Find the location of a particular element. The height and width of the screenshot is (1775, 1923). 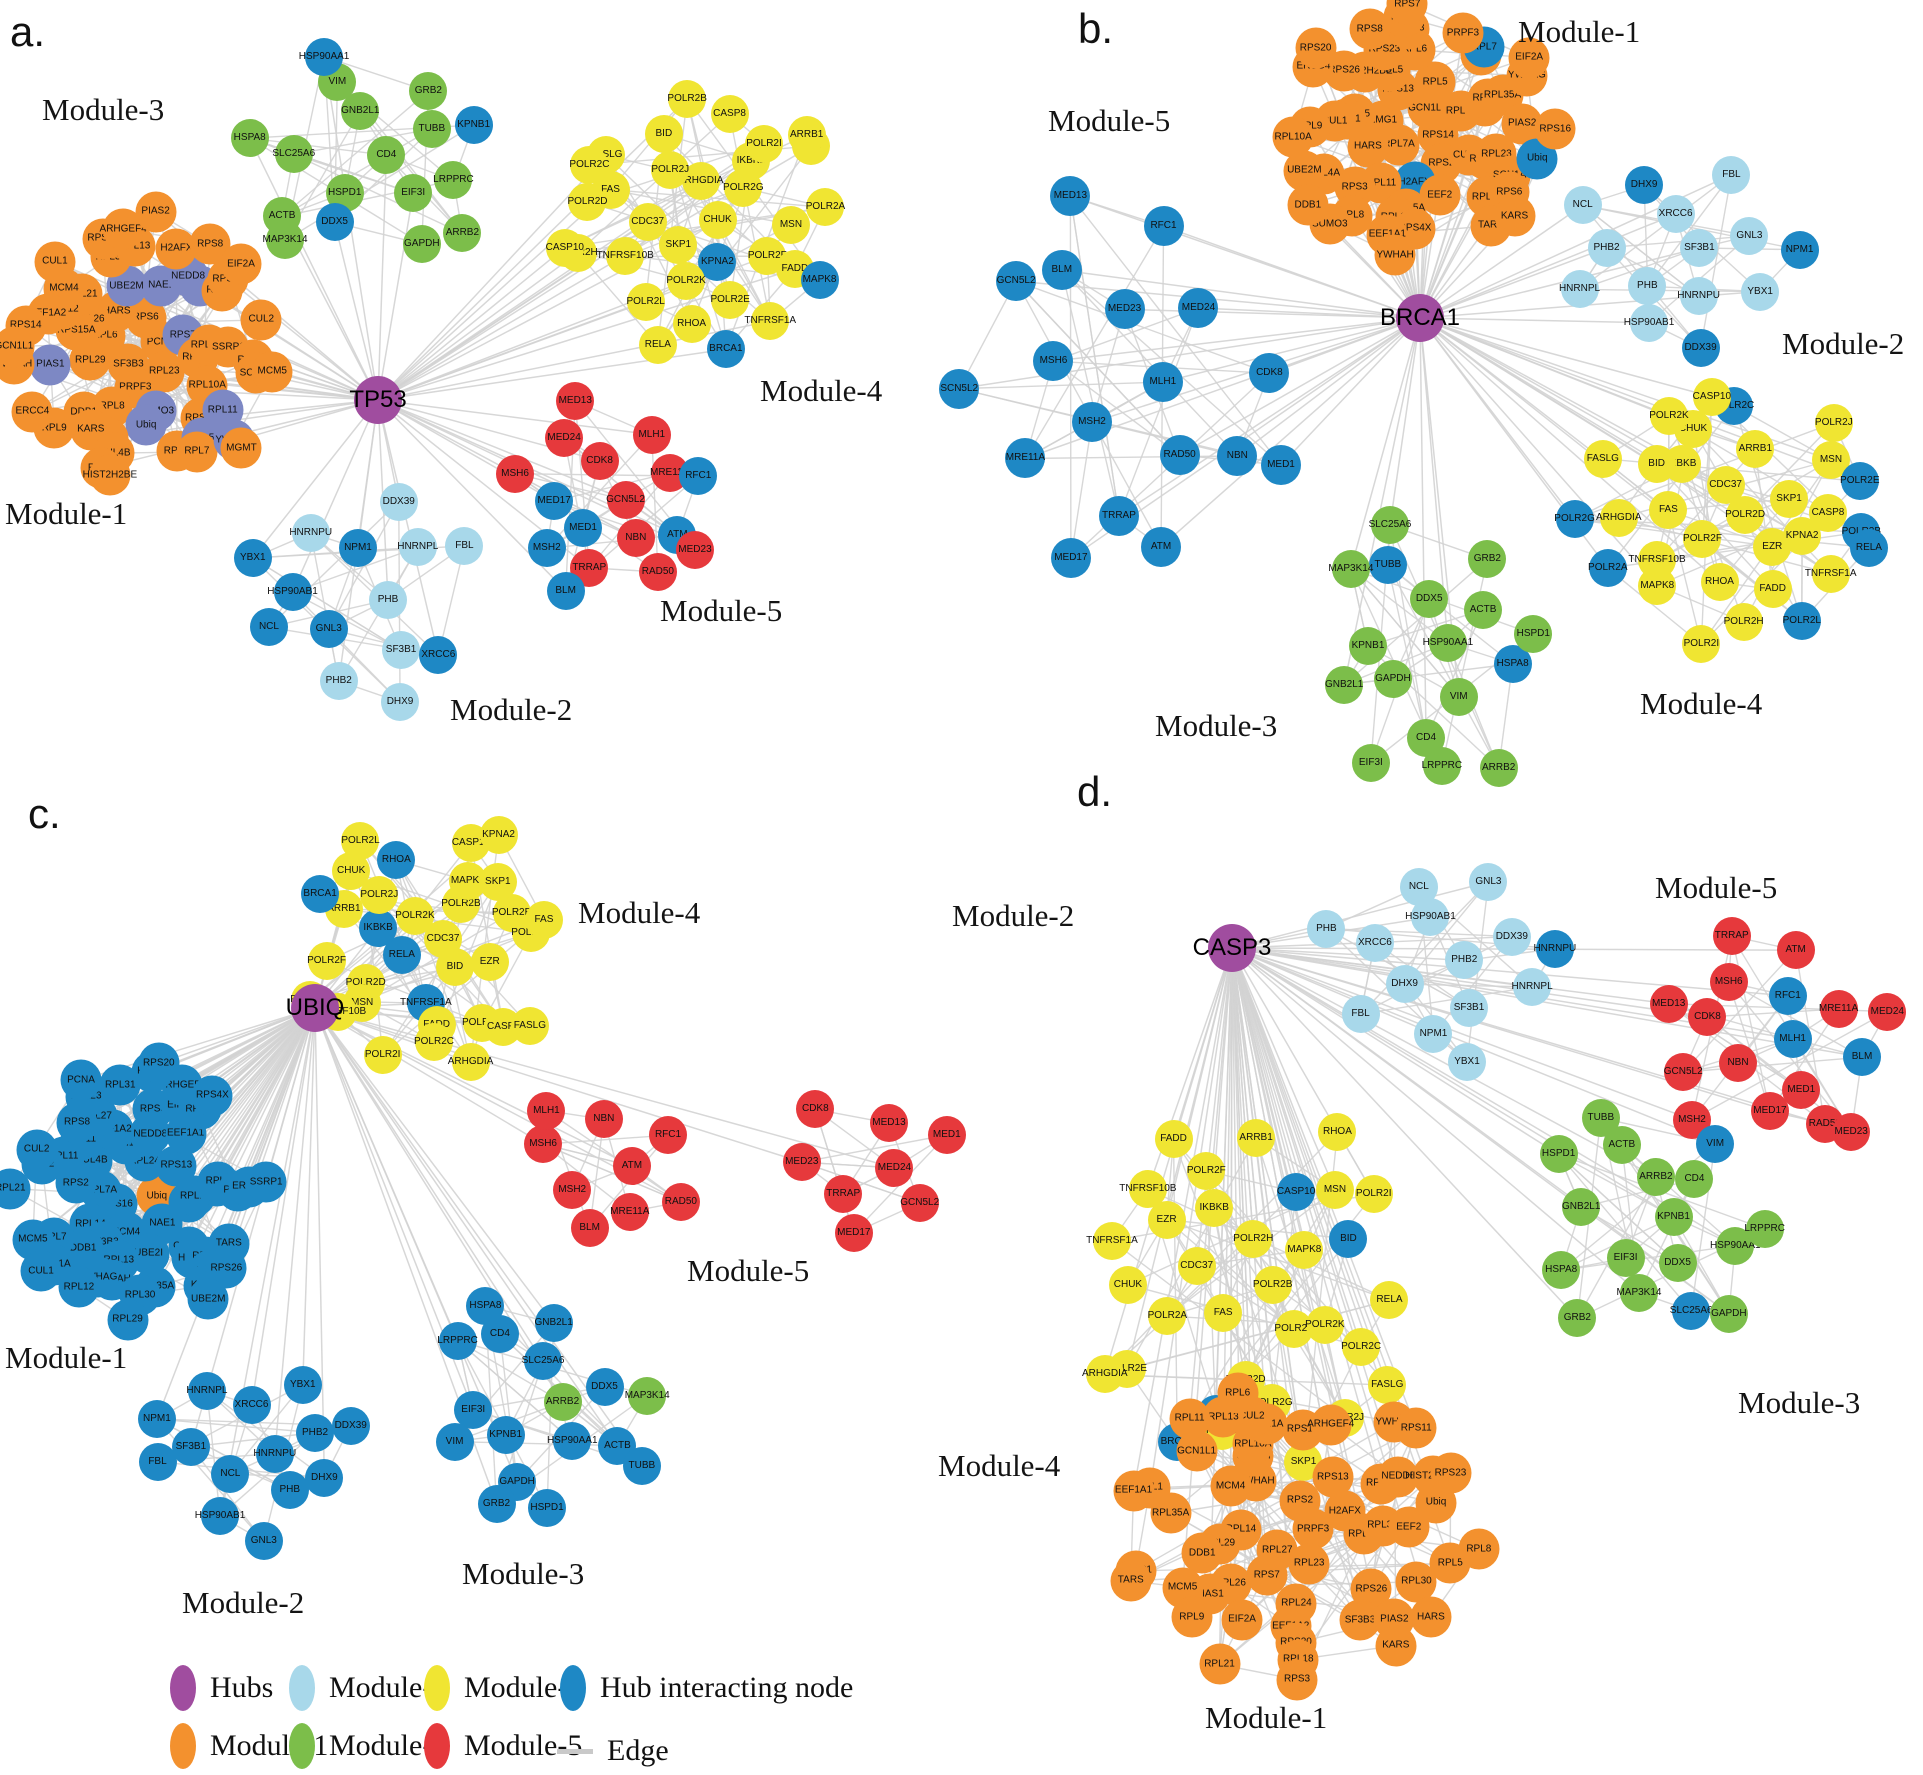

node-nedd8: NEDD8 is located at coordinates (1398, 1477).